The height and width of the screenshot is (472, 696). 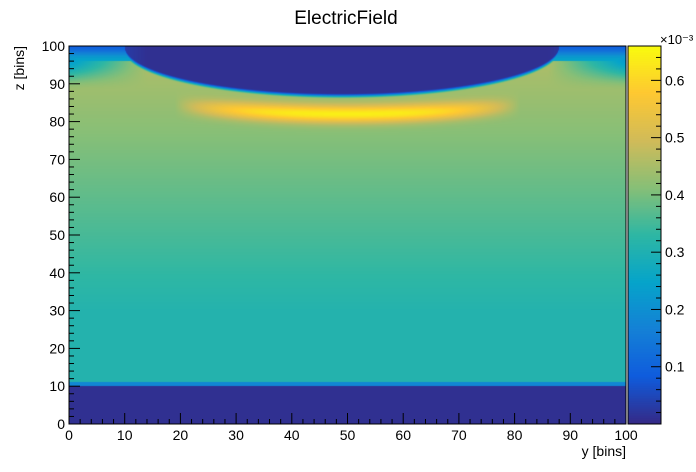 What do you see at coordinates (626, 435) in the screenshot?
I see `x-tick-label: 100` at bounding box center [626, 435].